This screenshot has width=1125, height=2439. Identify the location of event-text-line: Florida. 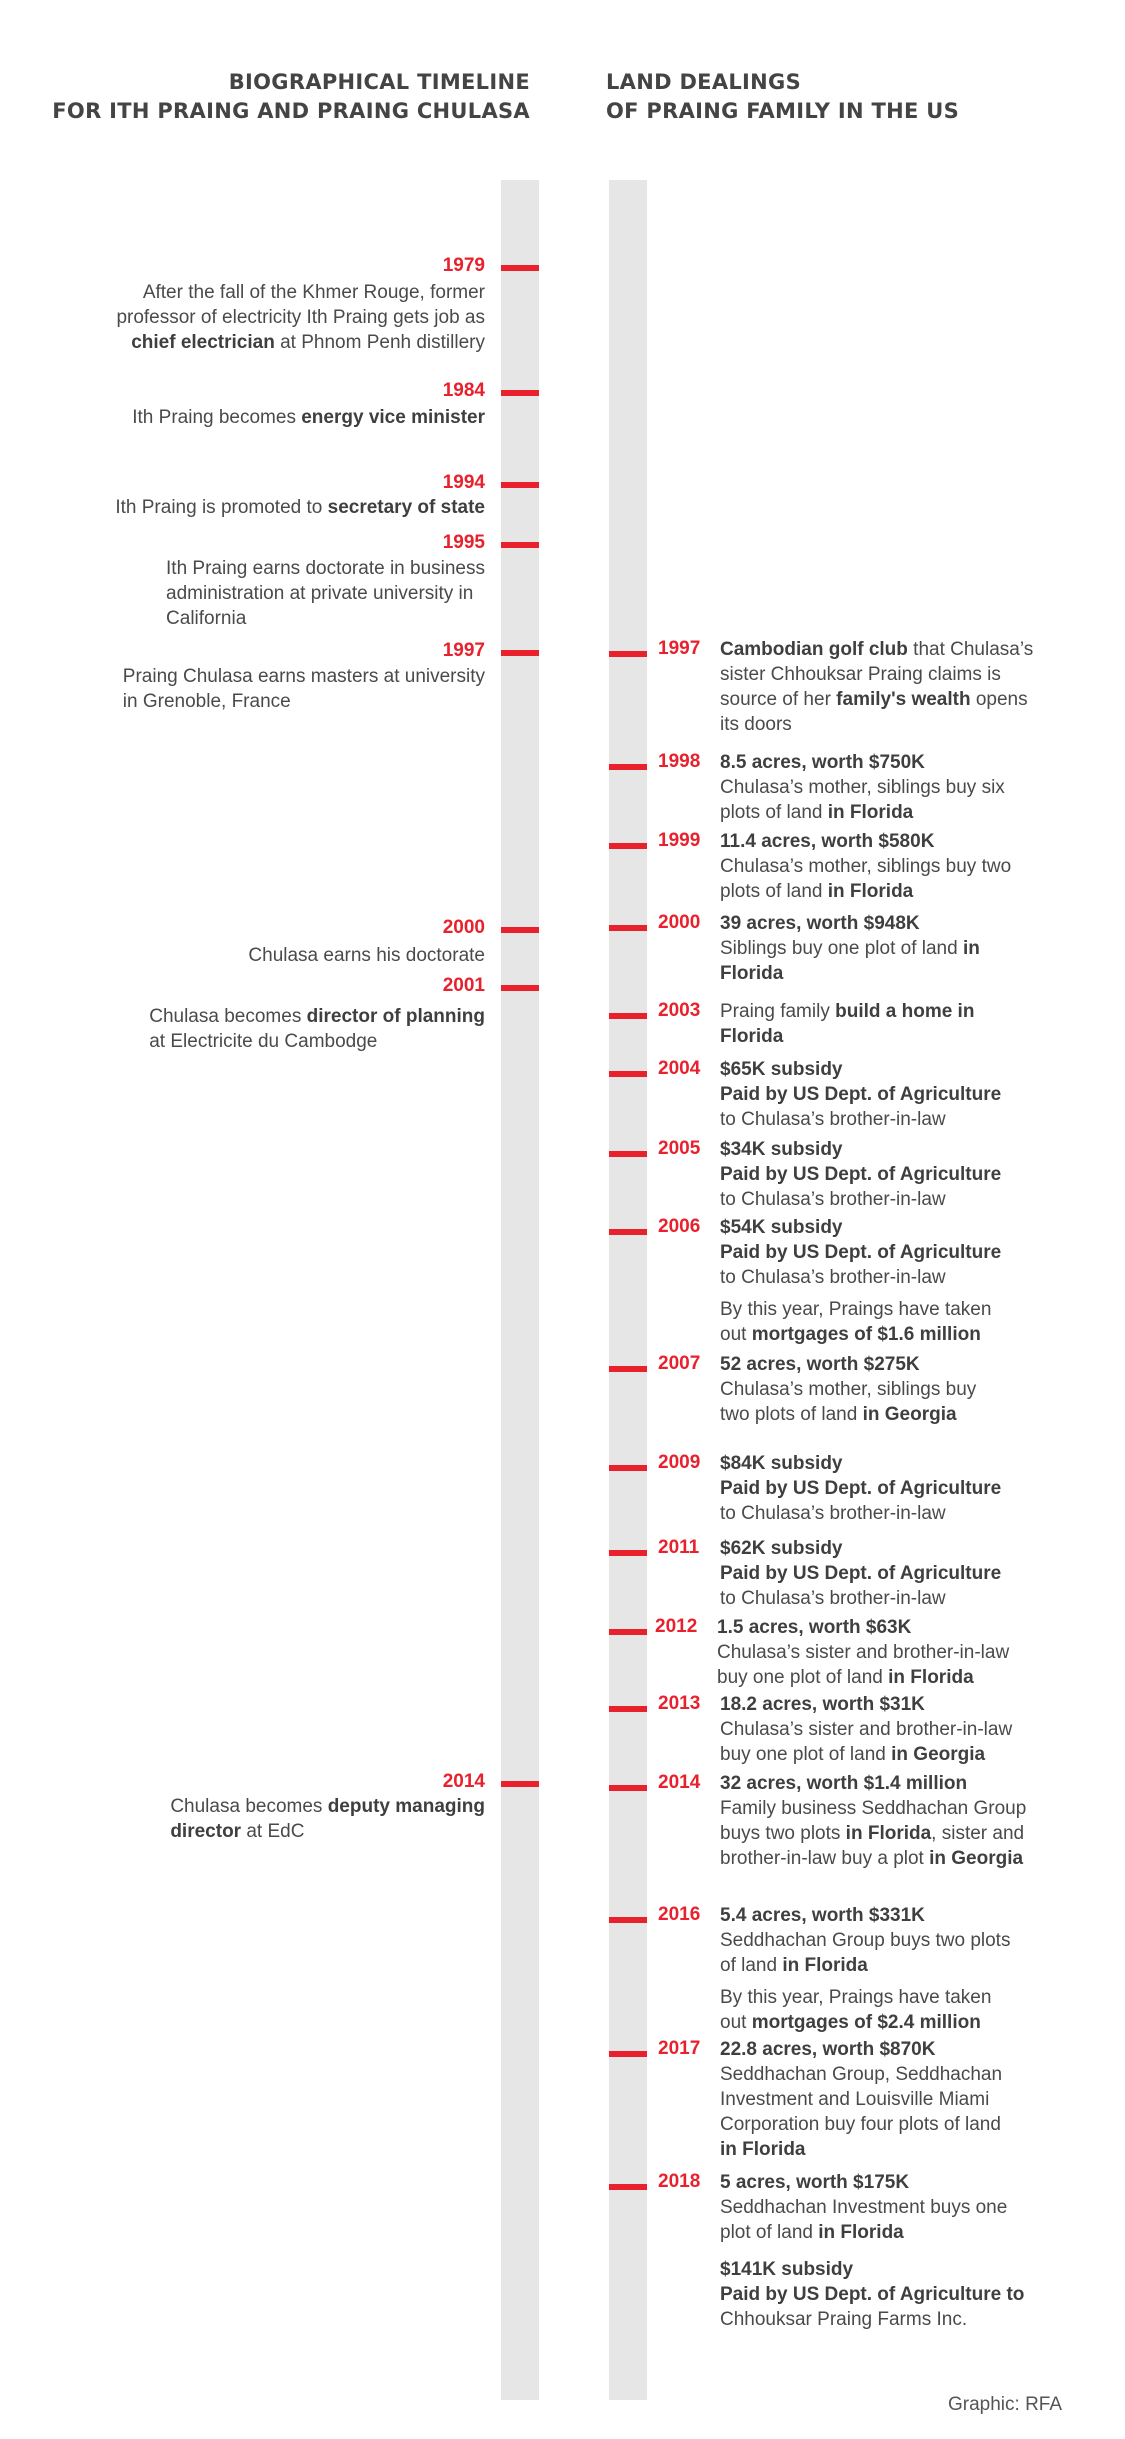
(910, 1036).